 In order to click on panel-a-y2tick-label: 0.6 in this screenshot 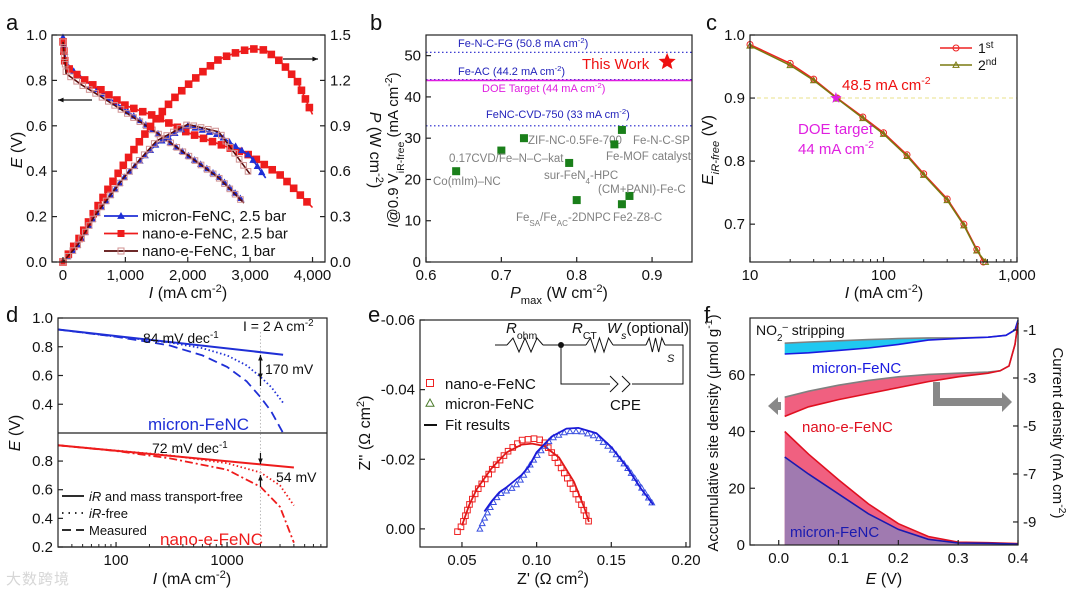, I will do `click(340, 171)`.